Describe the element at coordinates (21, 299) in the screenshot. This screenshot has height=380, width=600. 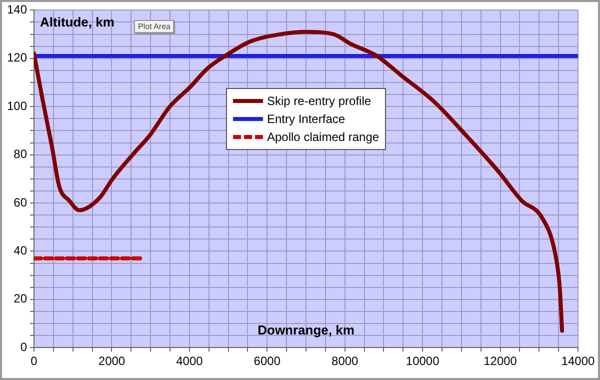
I see `y-tick-label: 20` at that location.